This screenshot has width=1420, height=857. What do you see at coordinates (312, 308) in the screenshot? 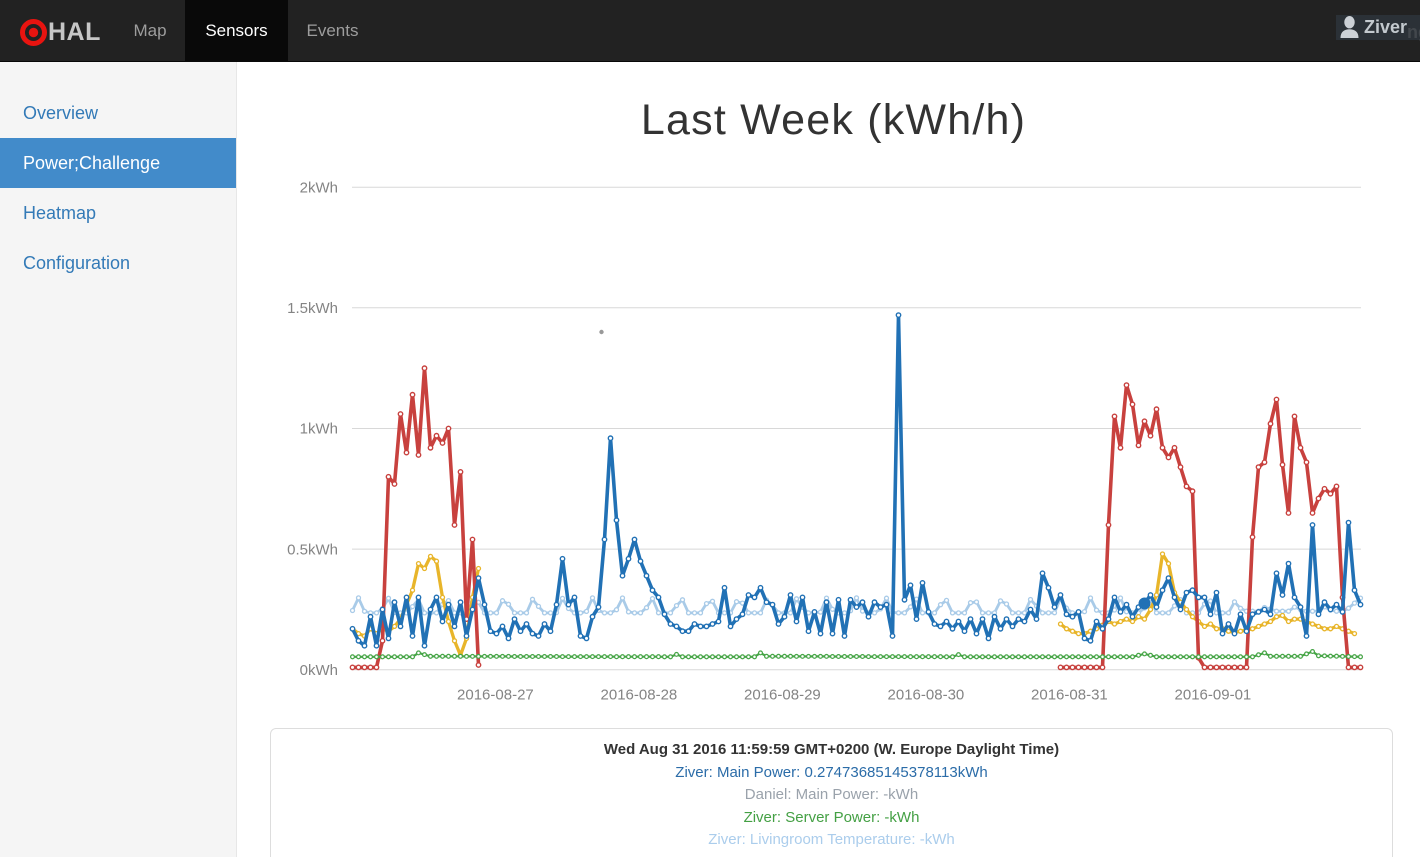
I see `svg-text: 1.5kWh` at bounding box center [312, 308].